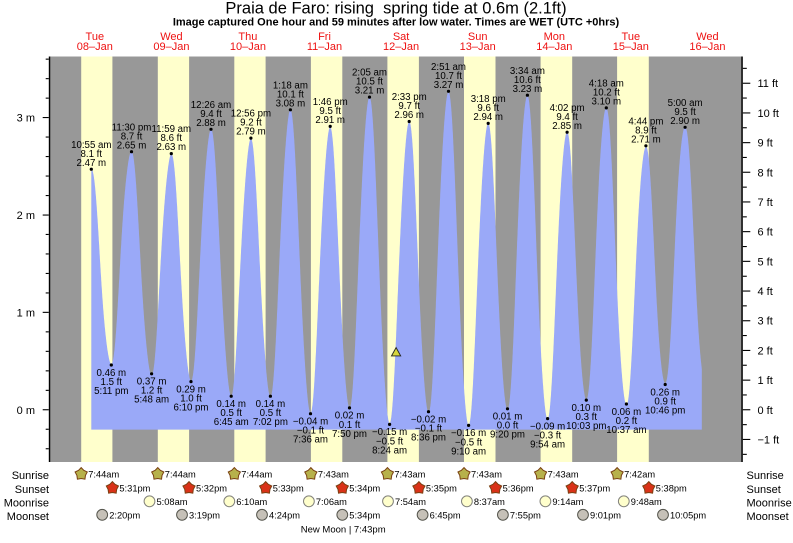 The width and height of the screenshot is (793, 543). Describe the element at coordinates (349, 434) in the screenshot. I see `svg-text: 7:50 pm` at that location.